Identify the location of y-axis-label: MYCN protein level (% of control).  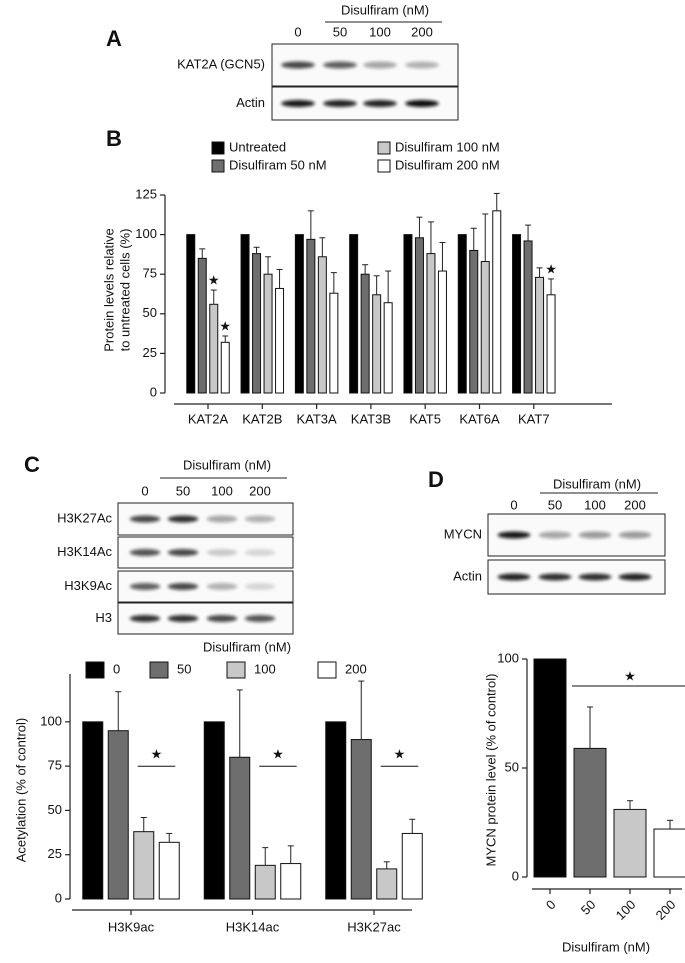
(490, 770).